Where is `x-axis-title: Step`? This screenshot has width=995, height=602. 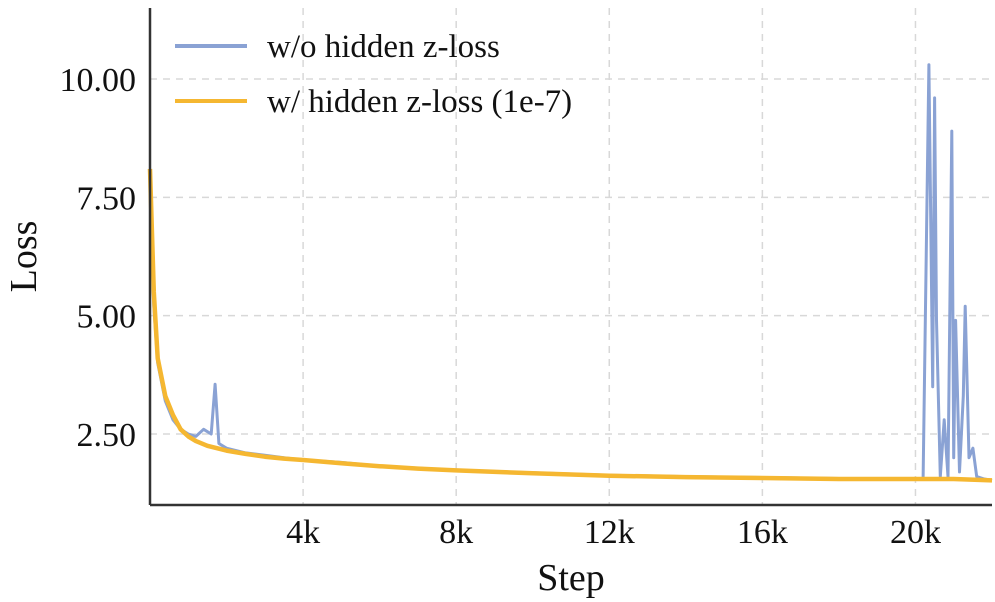 x-axis-title: Step is located at coordinates (571, 578).